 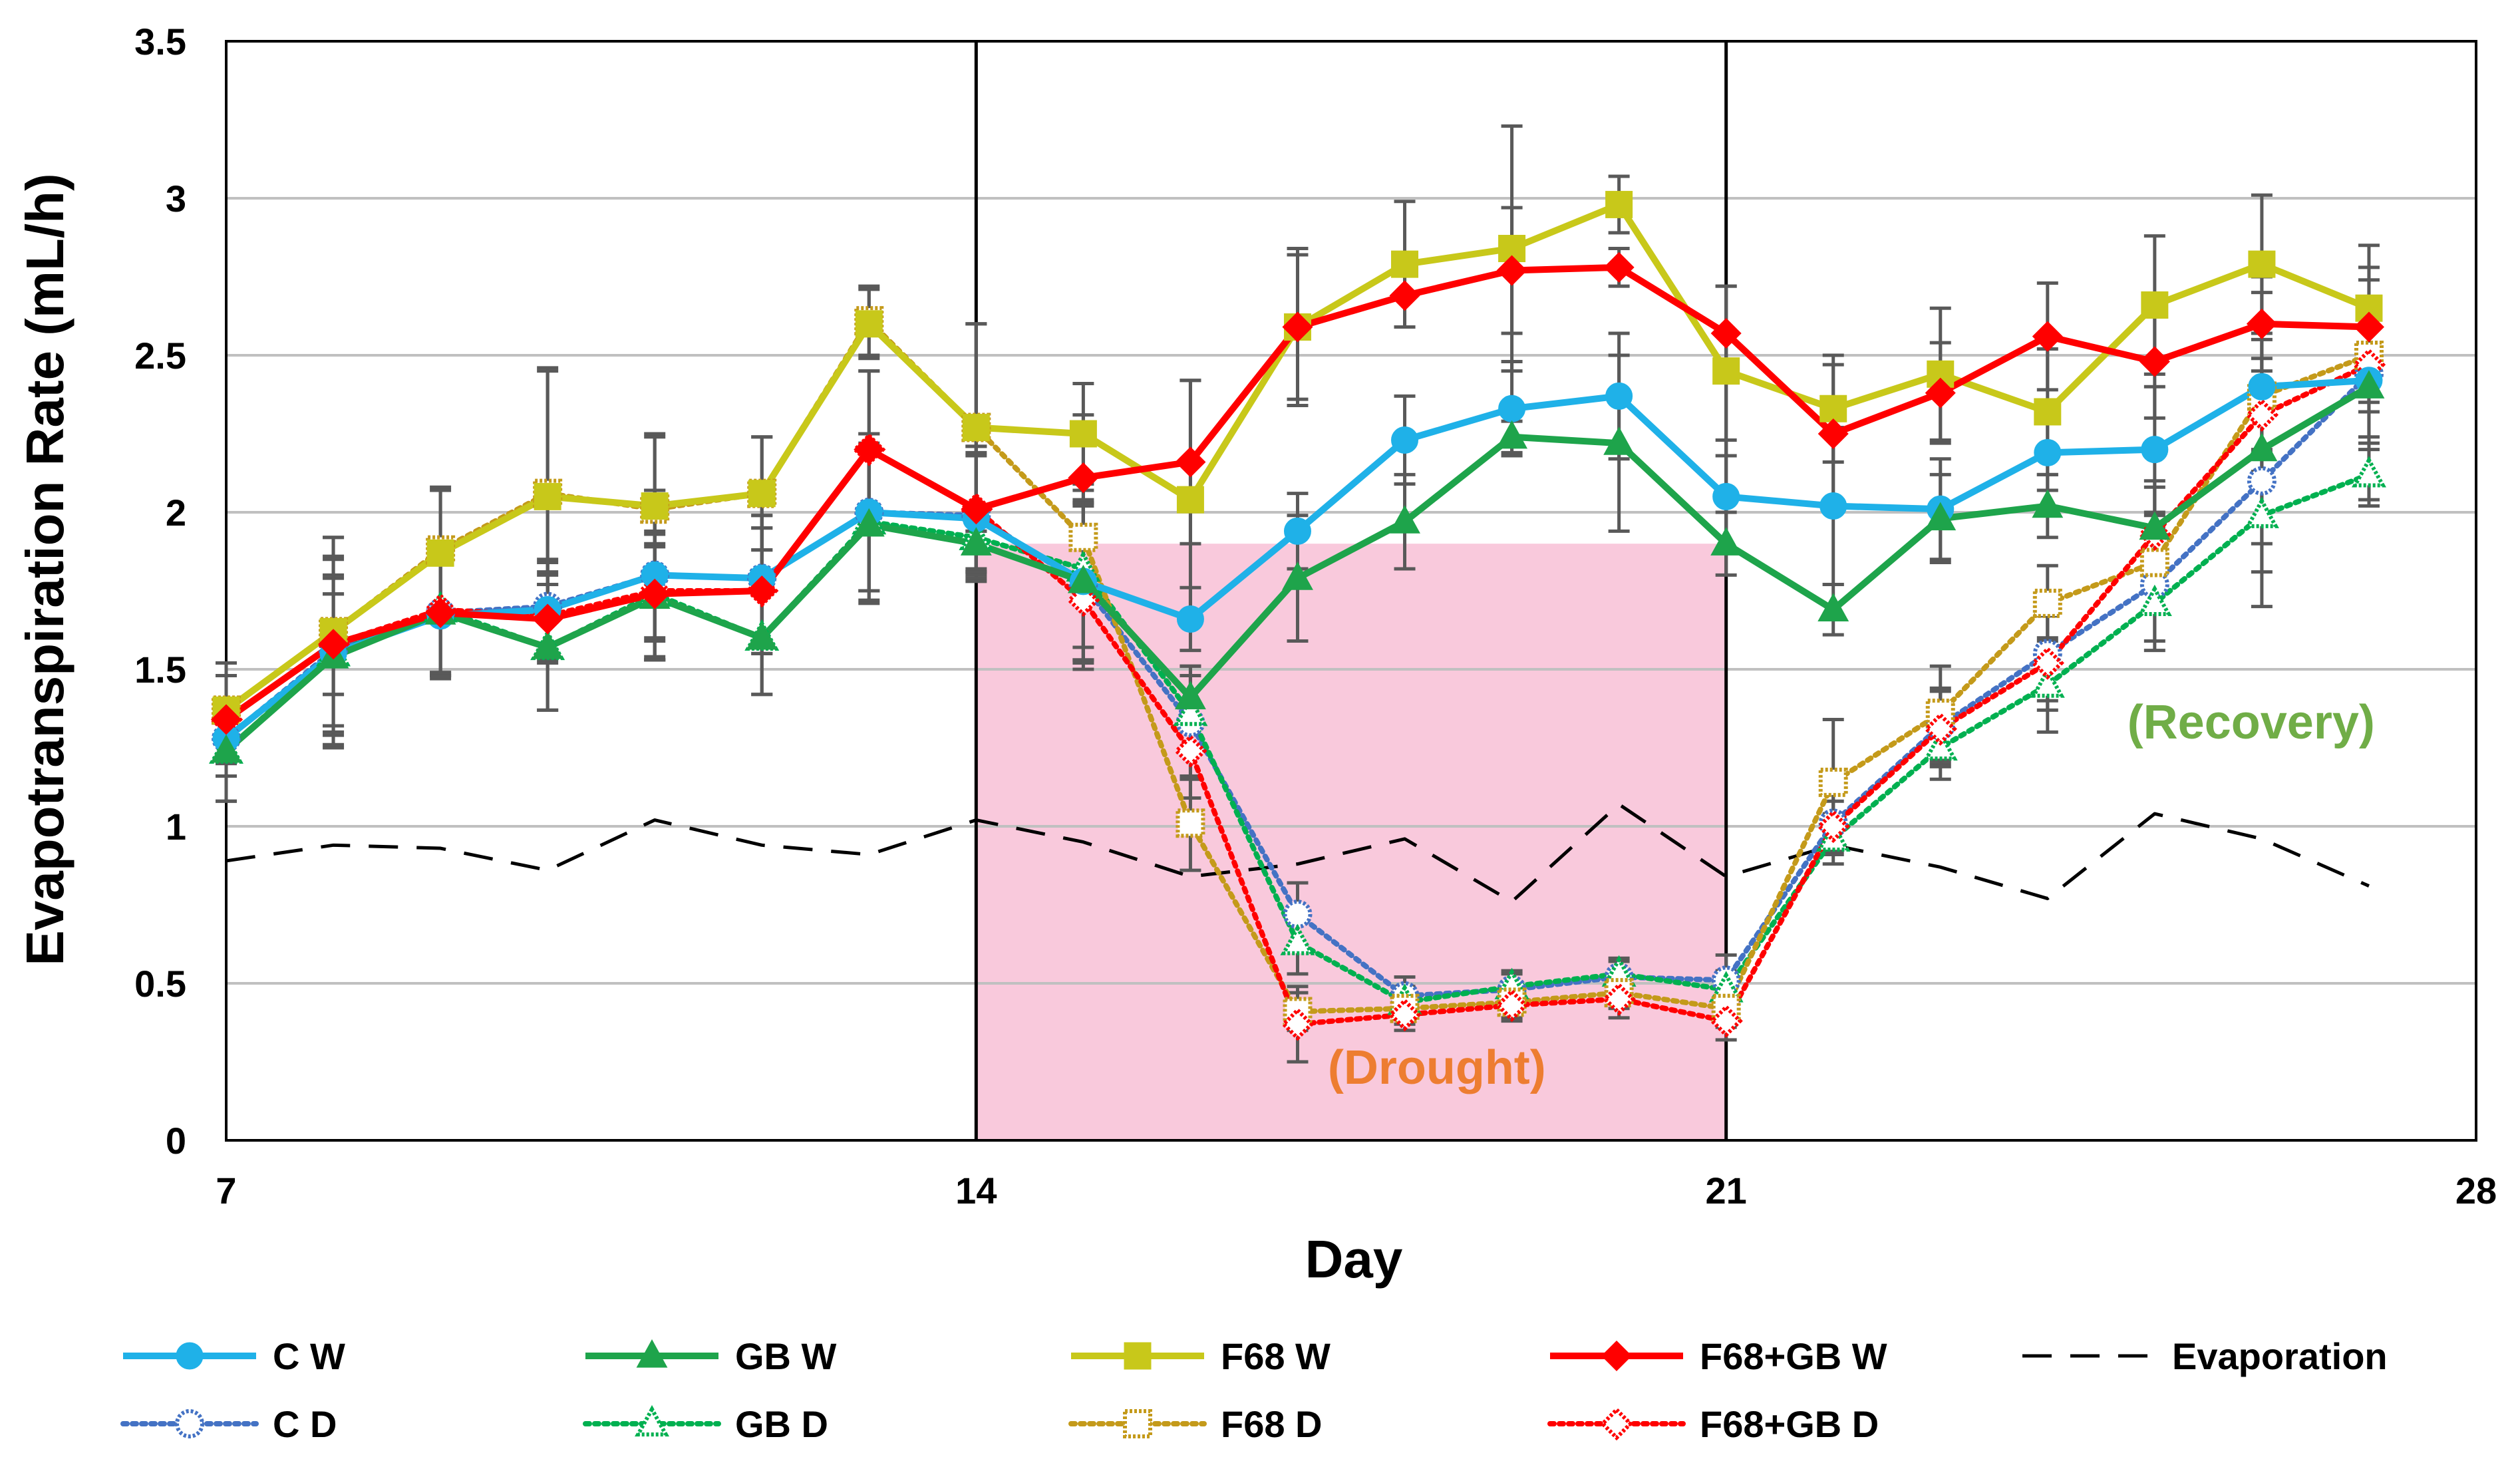 I want to click on drought-annotation: (Drought), so click(x=1437, y=1067).